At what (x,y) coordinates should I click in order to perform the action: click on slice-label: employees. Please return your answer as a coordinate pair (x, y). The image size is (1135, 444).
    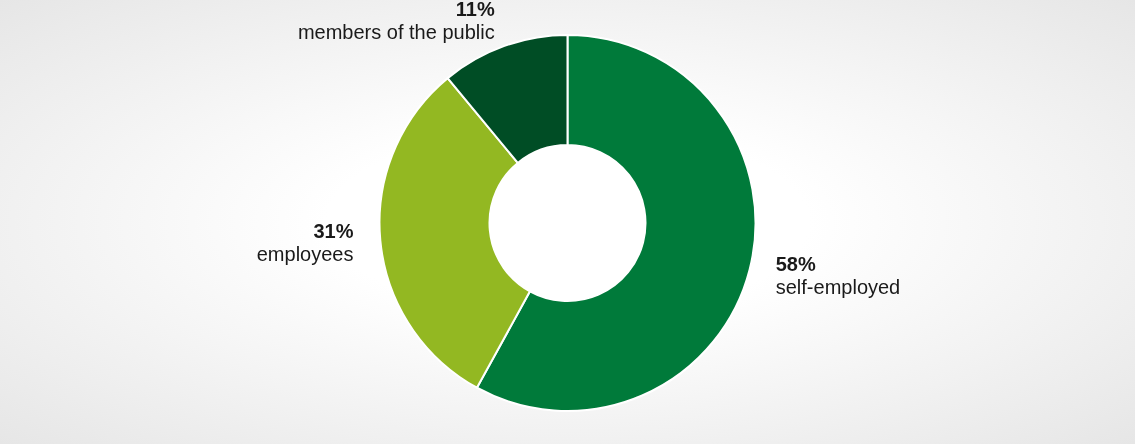
    Looking at the image, I should click on (305, 254).